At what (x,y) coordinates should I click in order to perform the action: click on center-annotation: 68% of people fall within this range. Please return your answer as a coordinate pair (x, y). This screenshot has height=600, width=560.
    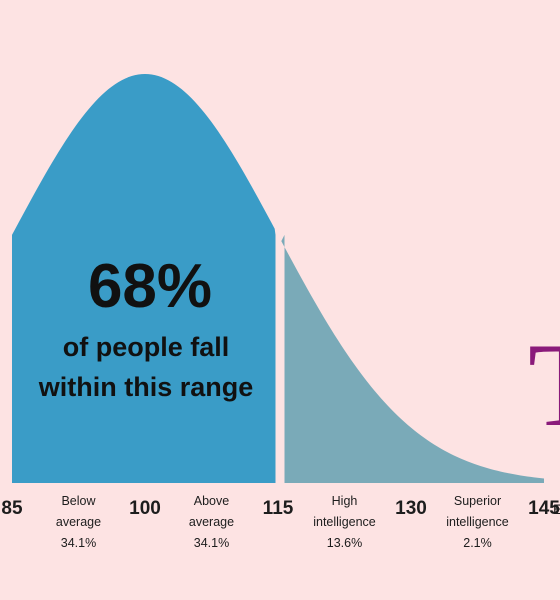
    Looking at the image, I should click on (146, 327).